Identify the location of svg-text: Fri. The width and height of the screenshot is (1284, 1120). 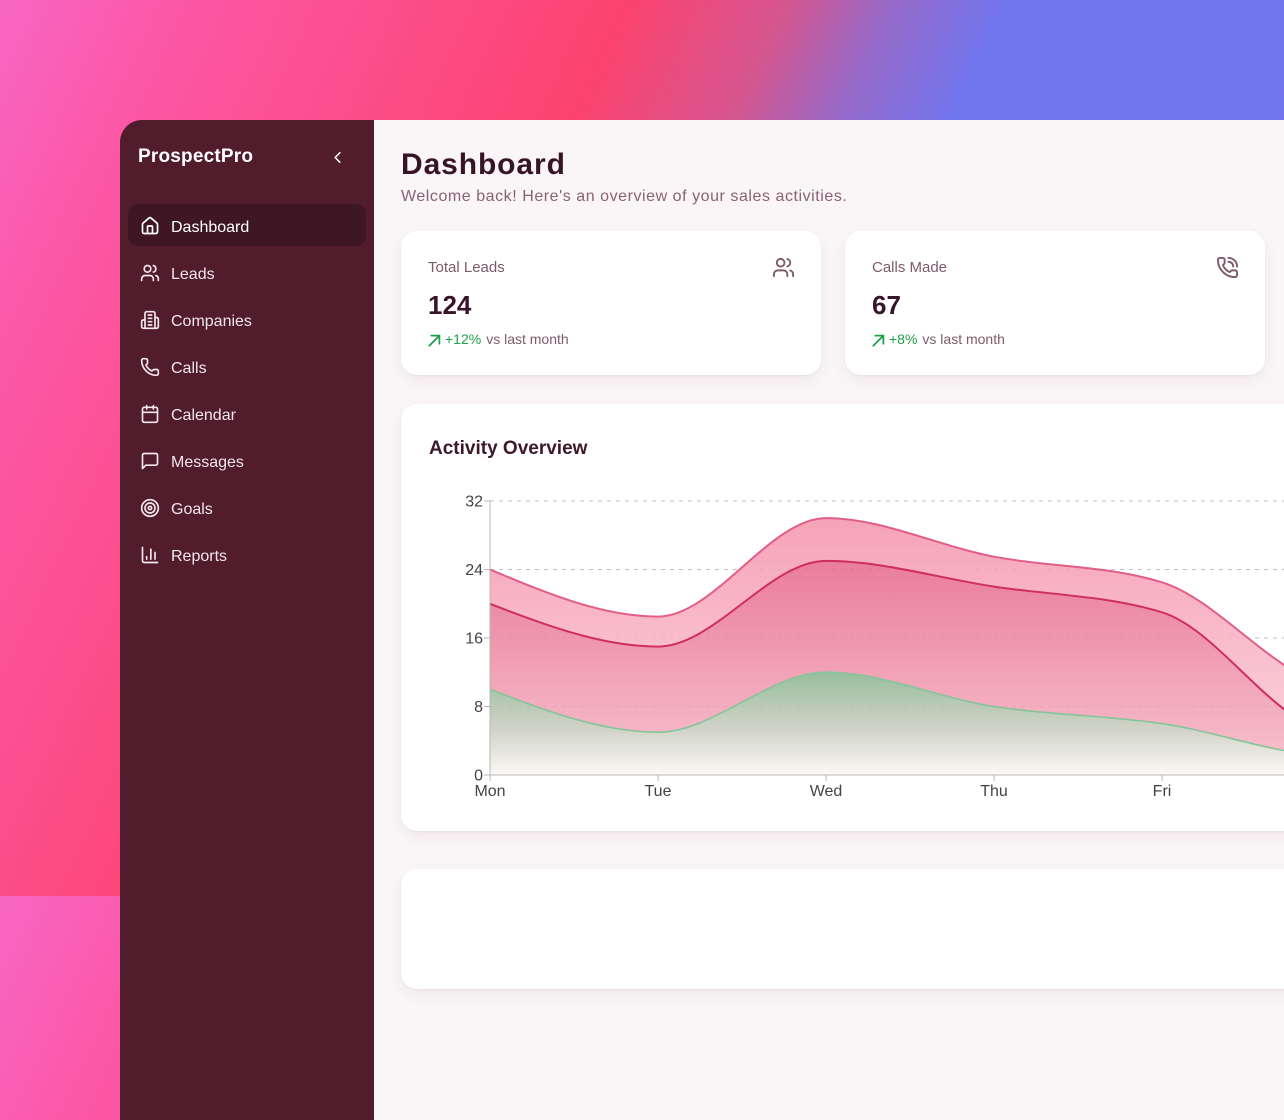
(1162, 791).